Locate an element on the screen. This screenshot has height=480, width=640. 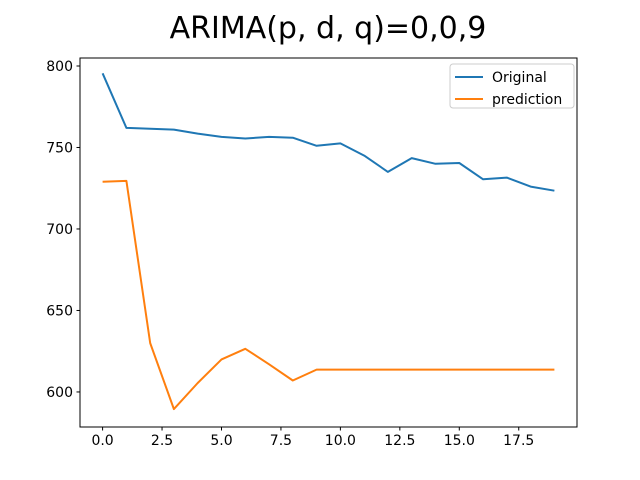
y-tick-label: 700 is located at coordinates (59, 230).